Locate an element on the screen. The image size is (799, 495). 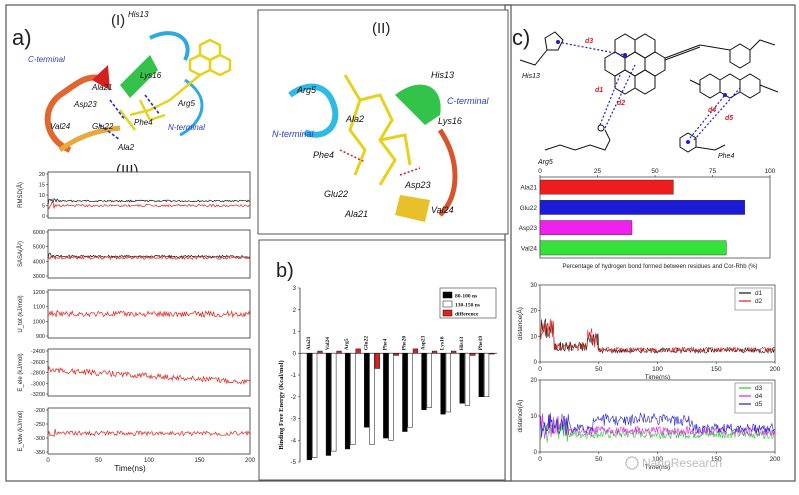
label-d2: d2 is located at coordinates (621, 103).